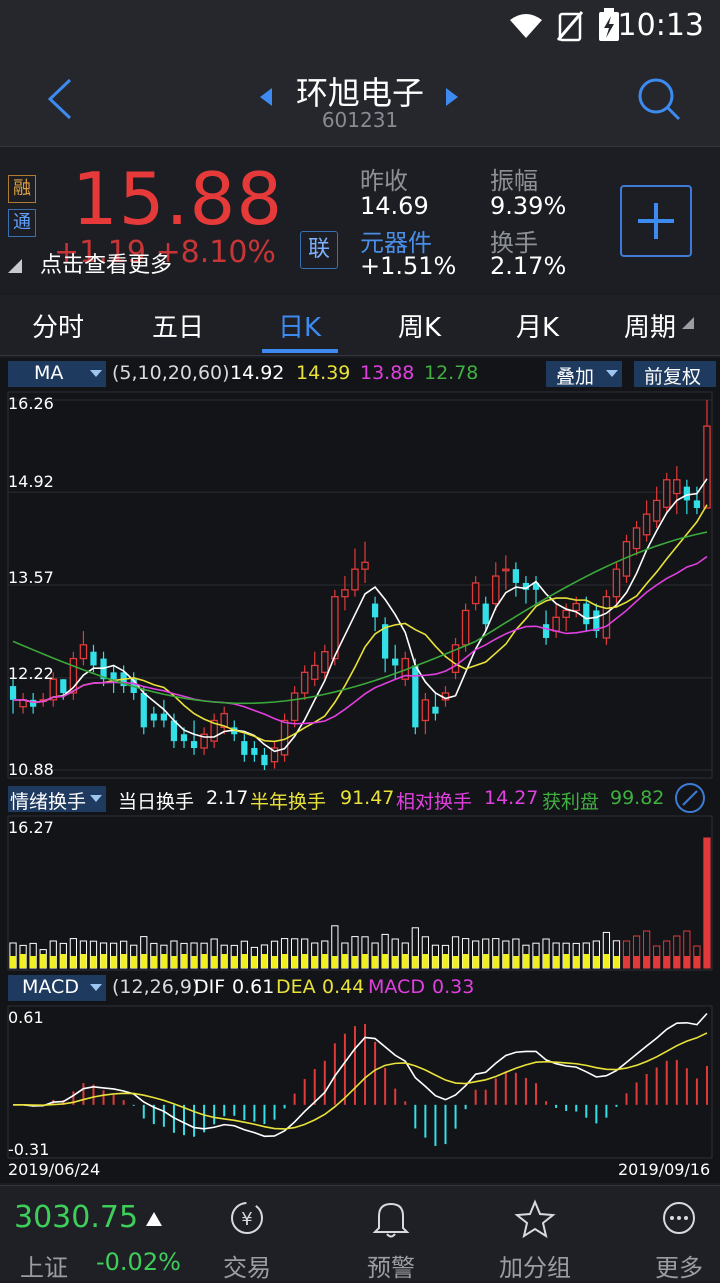  What do you see at coordinates (178, 199) in the screenshot?
I see `current-price: 15.88` at bounding box center [178, 199].